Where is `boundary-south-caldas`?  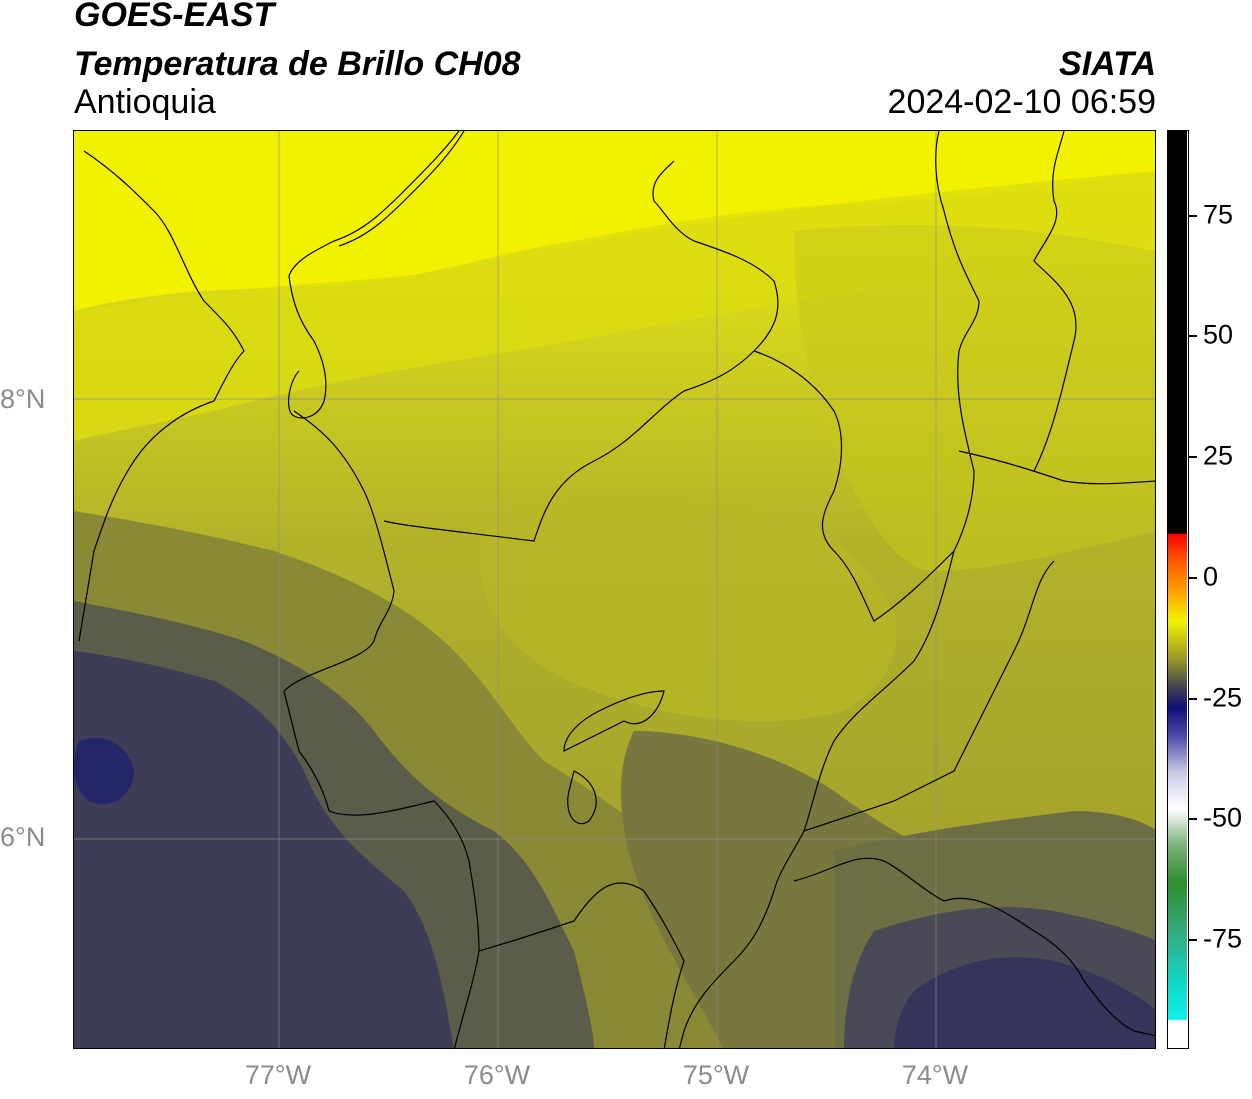 boundary-south-caldas is located at coordinates (864, 721).